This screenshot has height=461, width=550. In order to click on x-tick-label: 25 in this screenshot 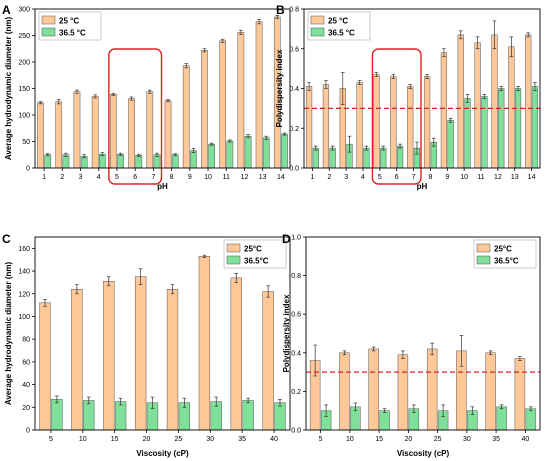, I will do `click(179, 439)`.